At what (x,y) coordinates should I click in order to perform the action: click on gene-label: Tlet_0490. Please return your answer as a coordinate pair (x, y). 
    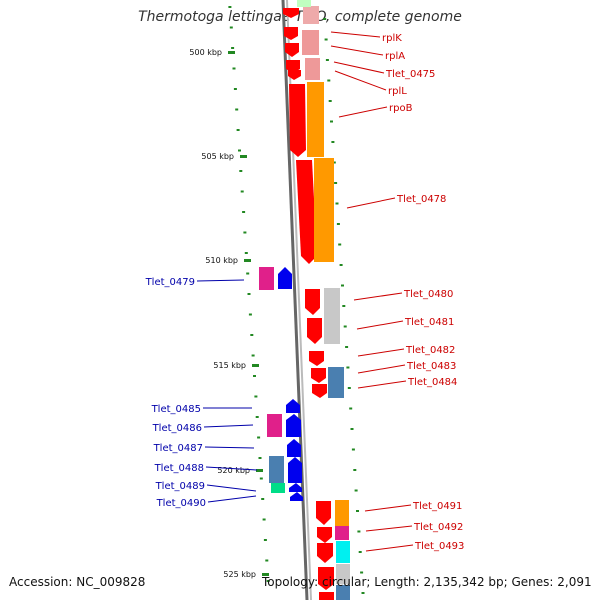
    Looking at the image, I should click on (181, 503).